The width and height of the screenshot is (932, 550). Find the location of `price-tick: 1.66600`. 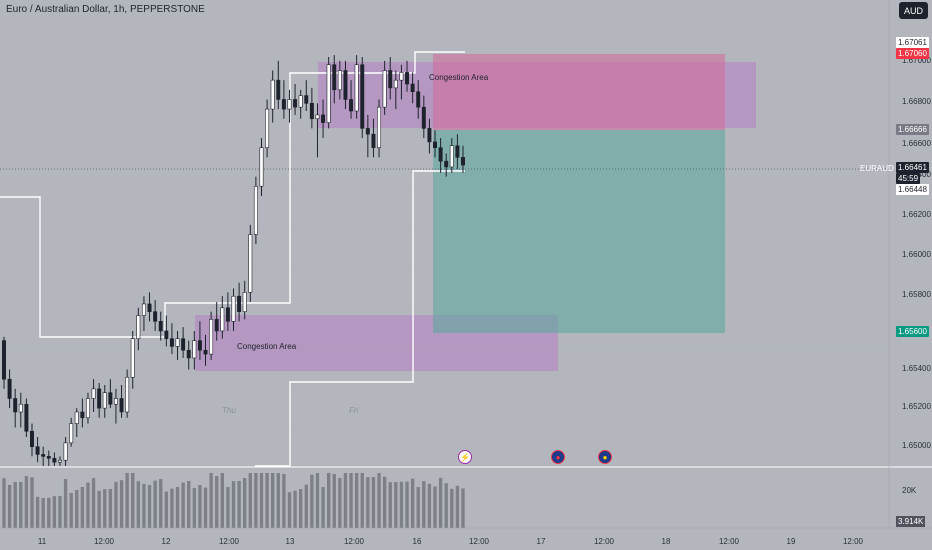

price-tick: 1.66600 is located at coordinates (916, 143).